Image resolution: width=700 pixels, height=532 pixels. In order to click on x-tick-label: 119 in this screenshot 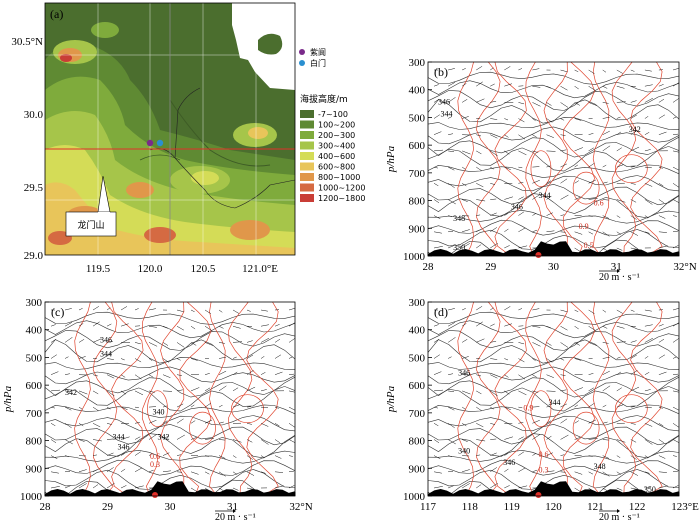, I will do `click(512, 507)`.